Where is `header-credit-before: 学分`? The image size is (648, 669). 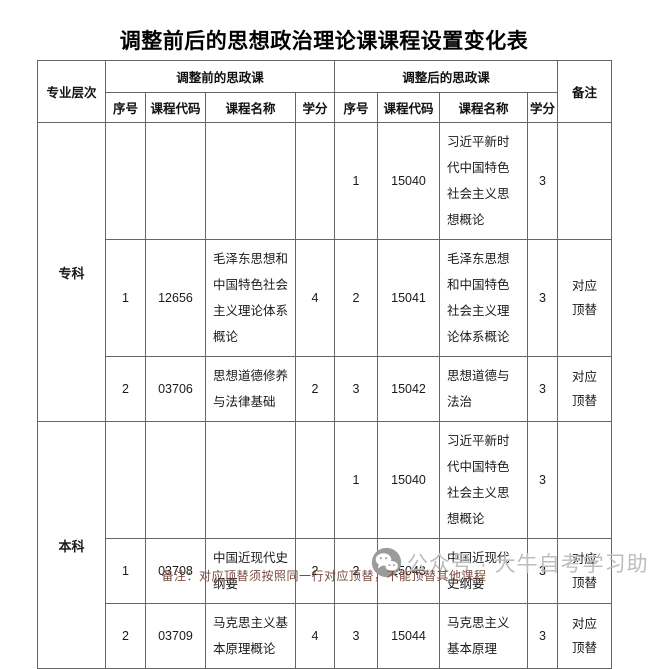
header-credit-before: 学分 is located at coordinates (315, 107).